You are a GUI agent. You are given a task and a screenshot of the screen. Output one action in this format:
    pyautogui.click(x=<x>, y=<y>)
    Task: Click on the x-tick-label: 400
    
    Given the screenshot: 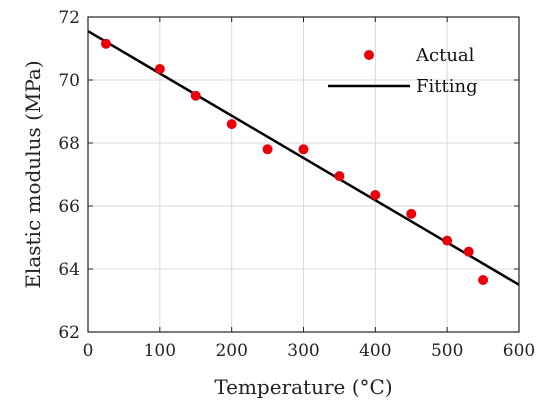 What is the action you would take?
    pyautogui.click(x=375, y=351)
    